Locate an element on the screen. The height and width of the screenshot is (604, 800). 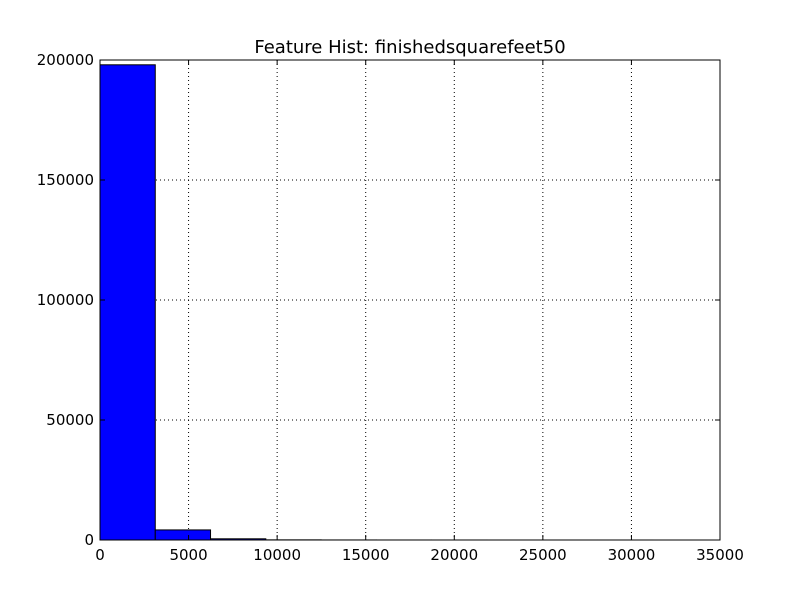
x-tick-label: 30000 is located at coordinates (632, 555).